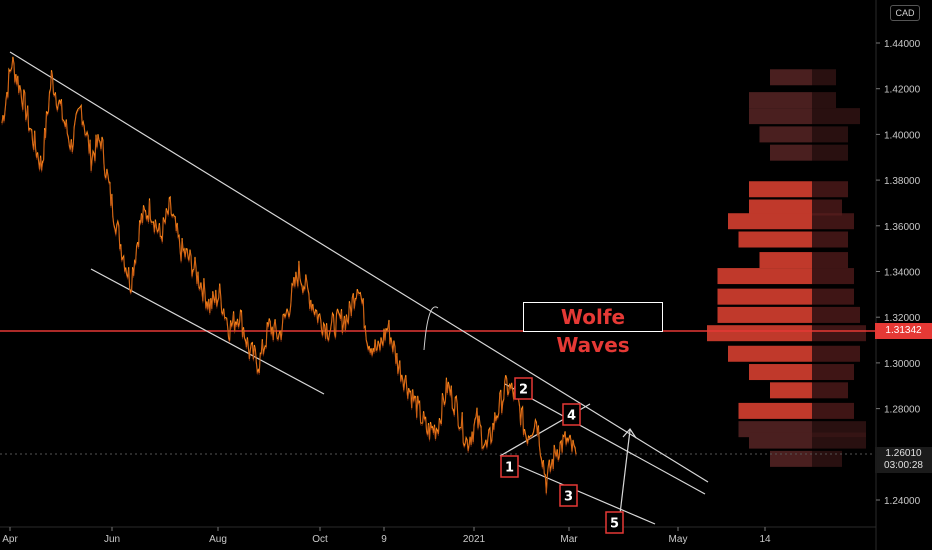 The height and width of the screenshot is (550, 932). I want to click on y-tick-label: 1.42000, so click(902, 90).